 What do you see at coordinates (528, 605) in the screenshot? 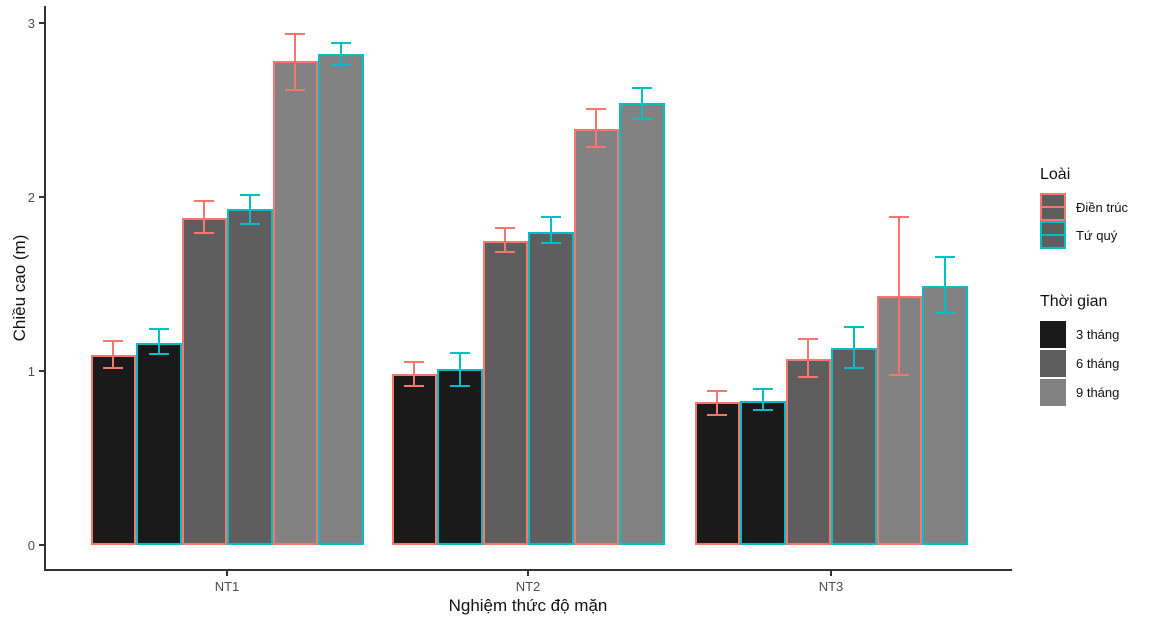
I see `x-axis-title: Nghiệm thức độ mặn` at bounding box center [528, 605].